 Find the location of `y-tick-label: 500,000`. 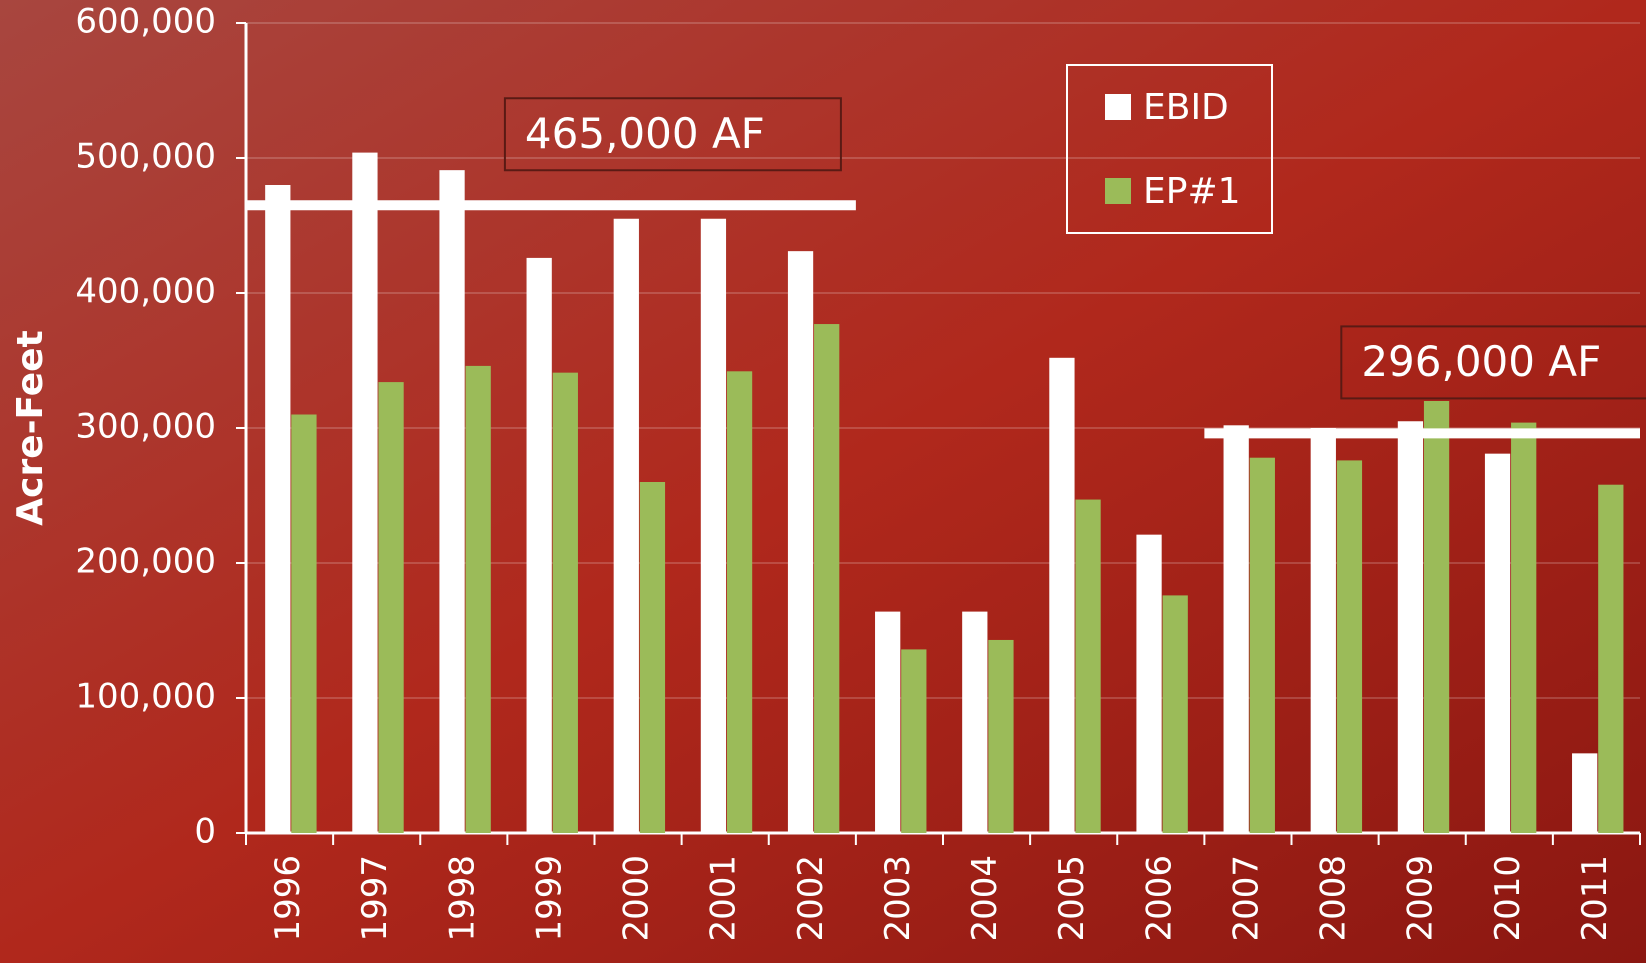

y-tick-label: 500,000 is located at coordinates (145, 157).